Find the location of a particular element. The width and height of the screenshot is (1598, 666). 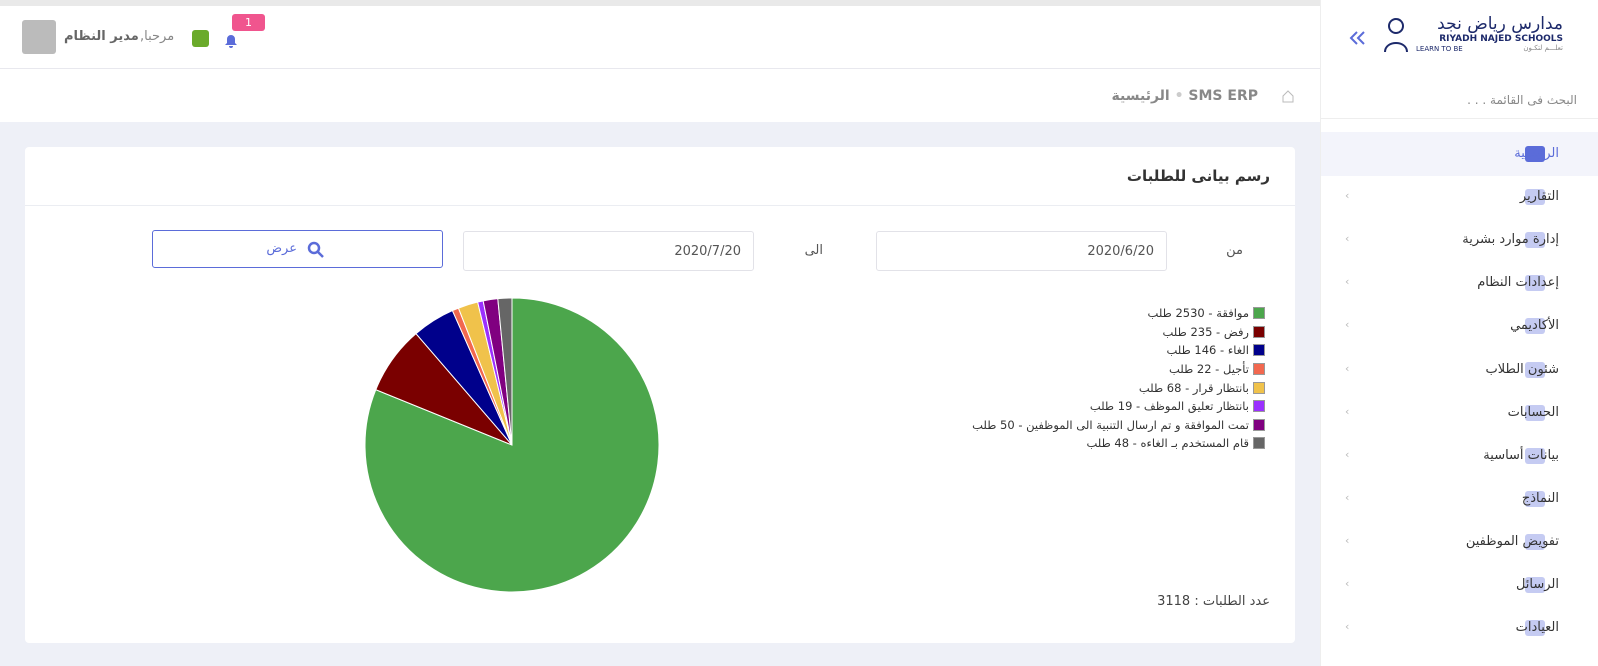

top-bar: مدير النظام مرحبا, 1 is located at coordinates (660, 37).